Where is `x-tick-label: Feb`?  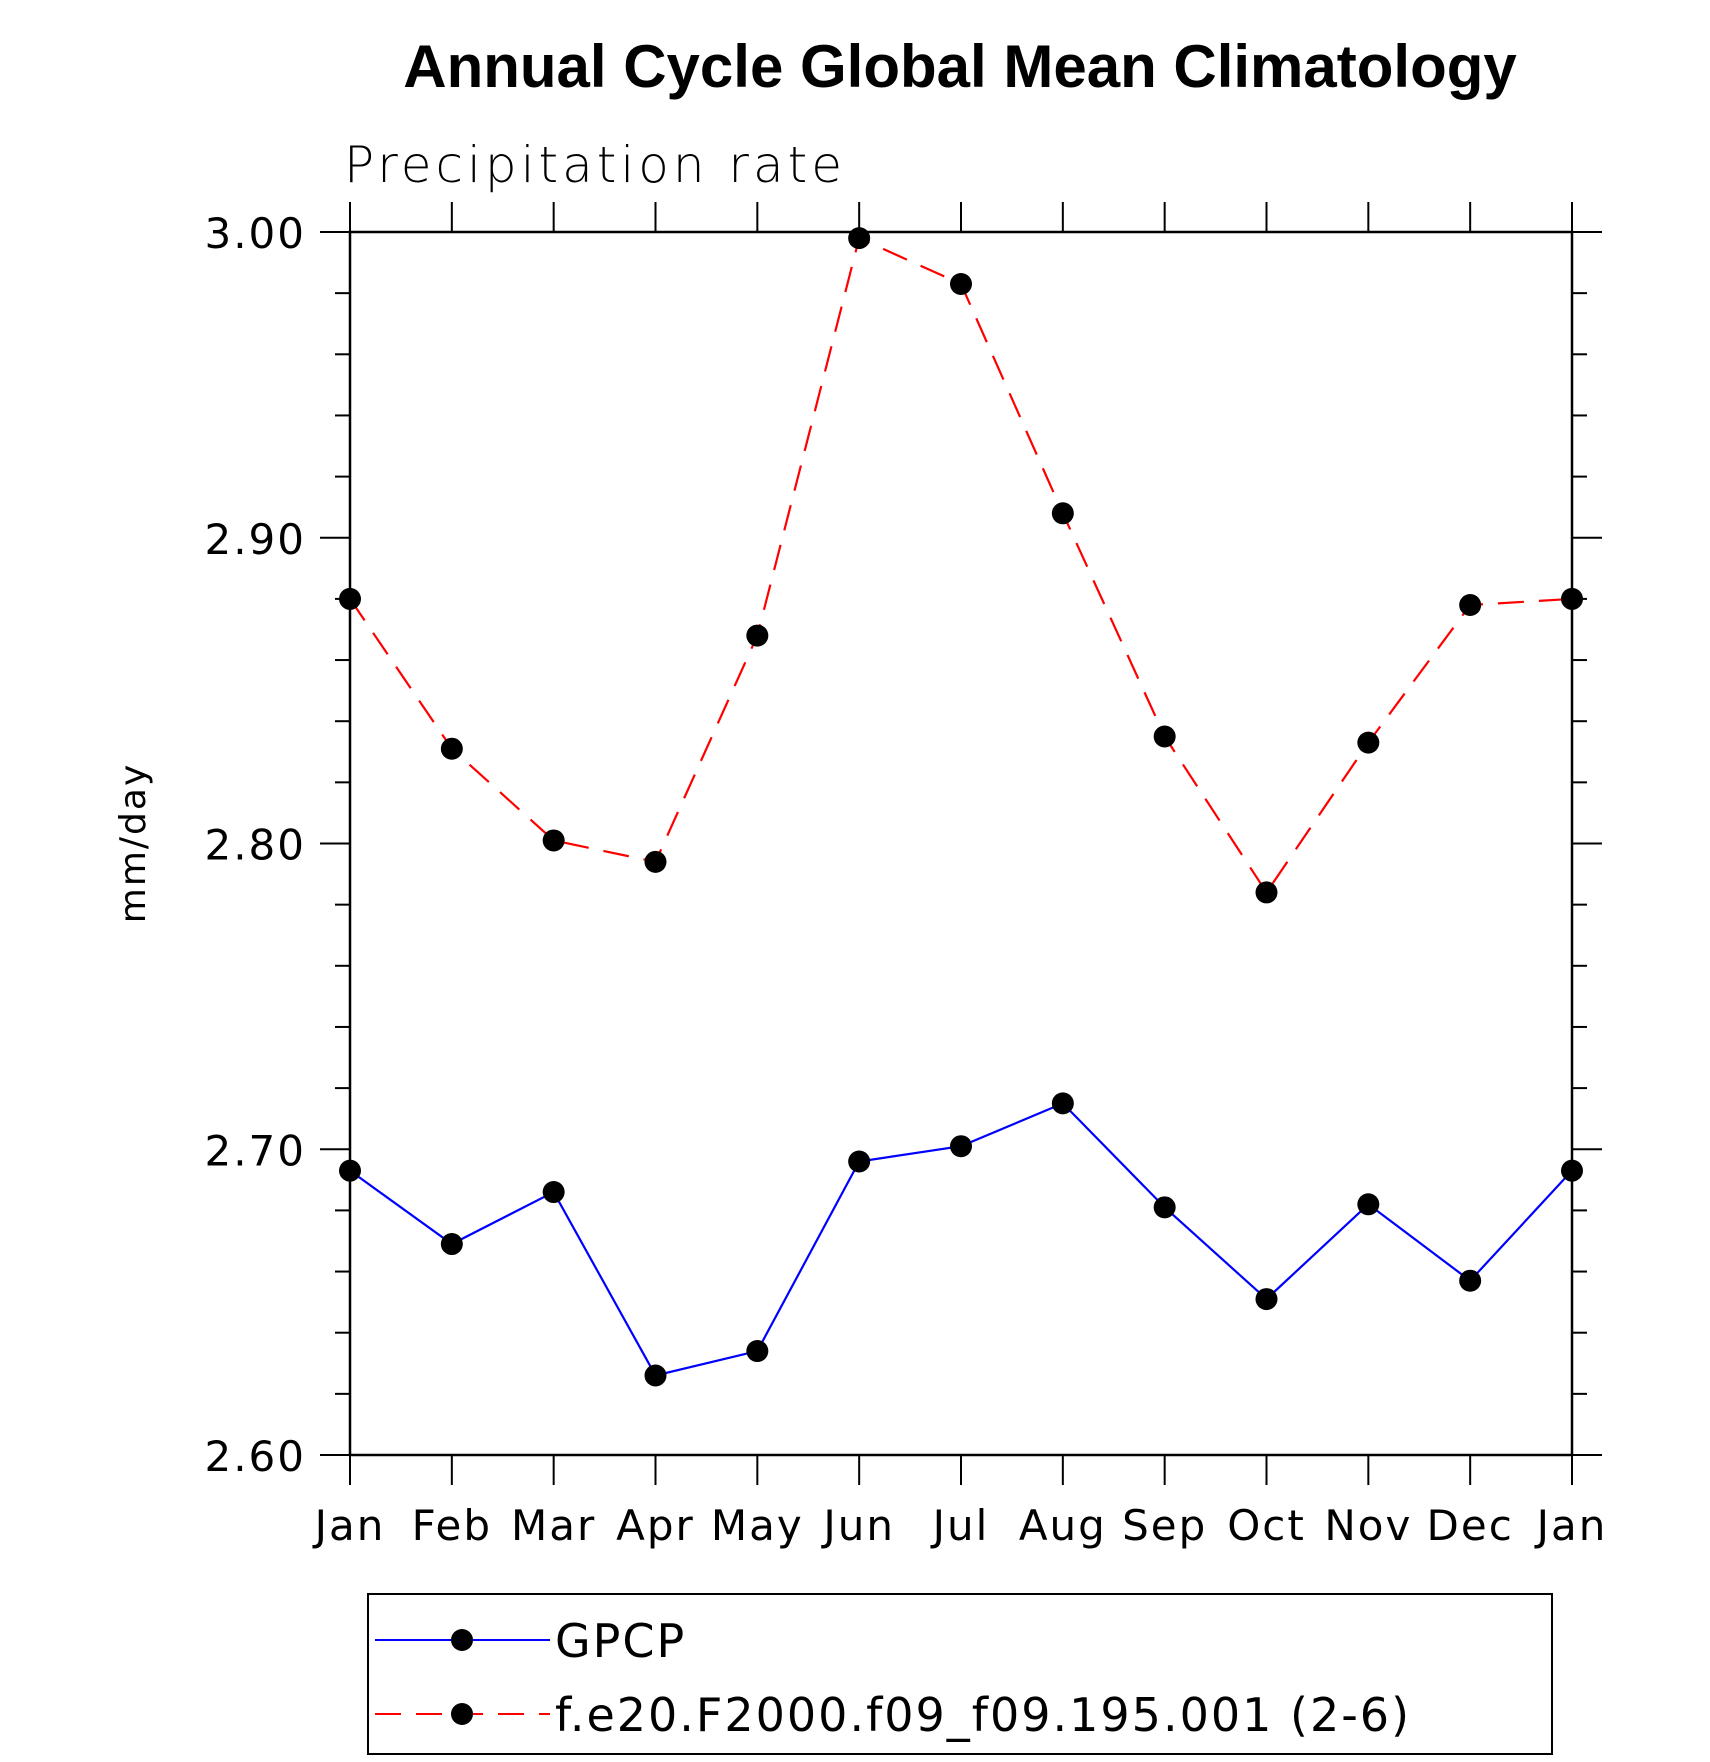 x-tick-label: Feb is located at coordinates (452, 1525).